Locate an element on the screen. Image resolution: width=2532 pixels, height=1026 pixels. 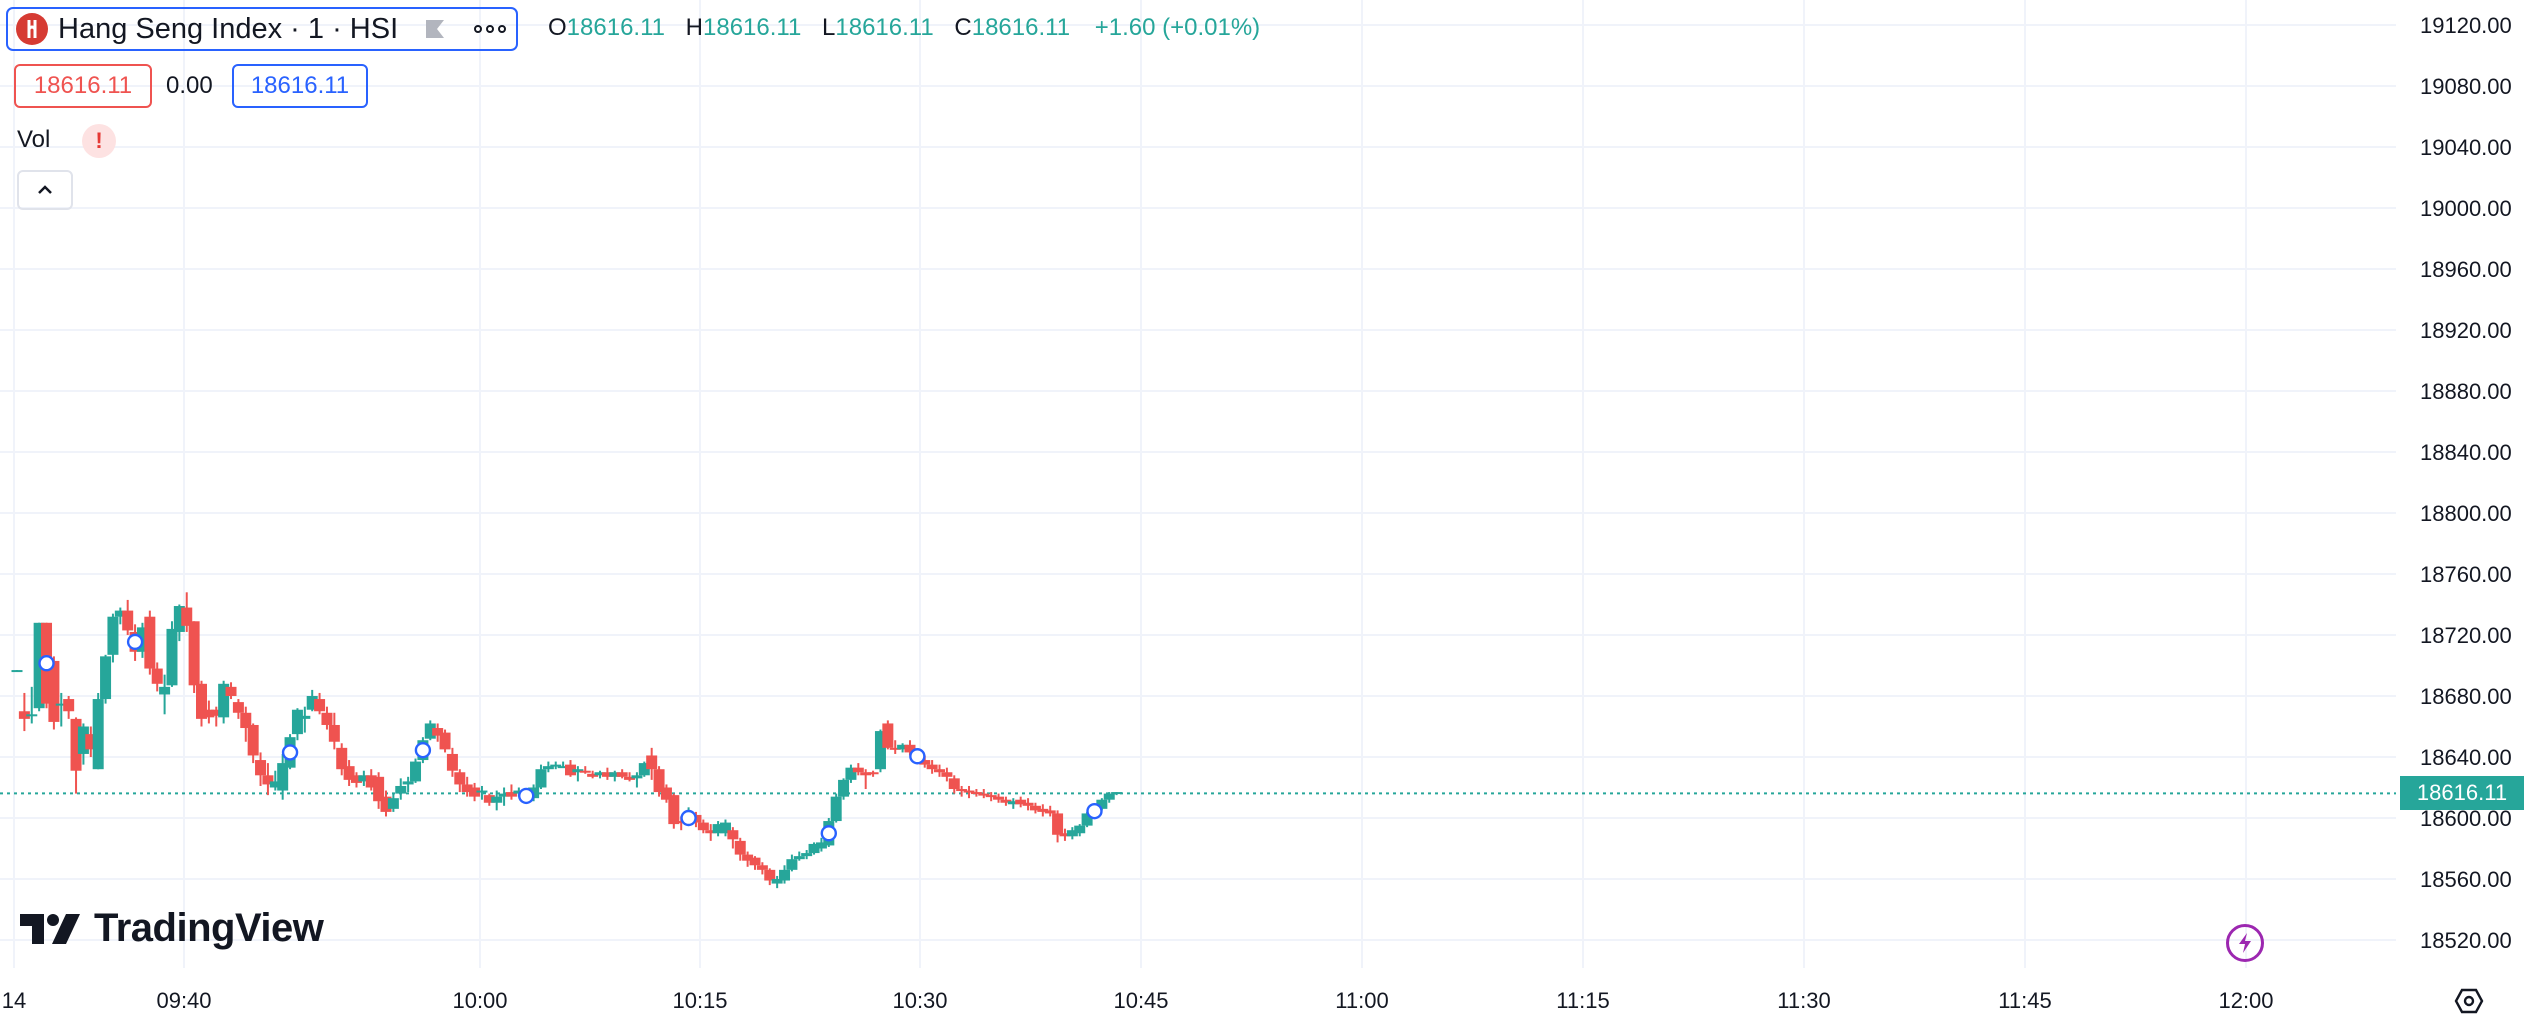
time-tick-label: 11:30 is located at coordinates (1804, 1000).